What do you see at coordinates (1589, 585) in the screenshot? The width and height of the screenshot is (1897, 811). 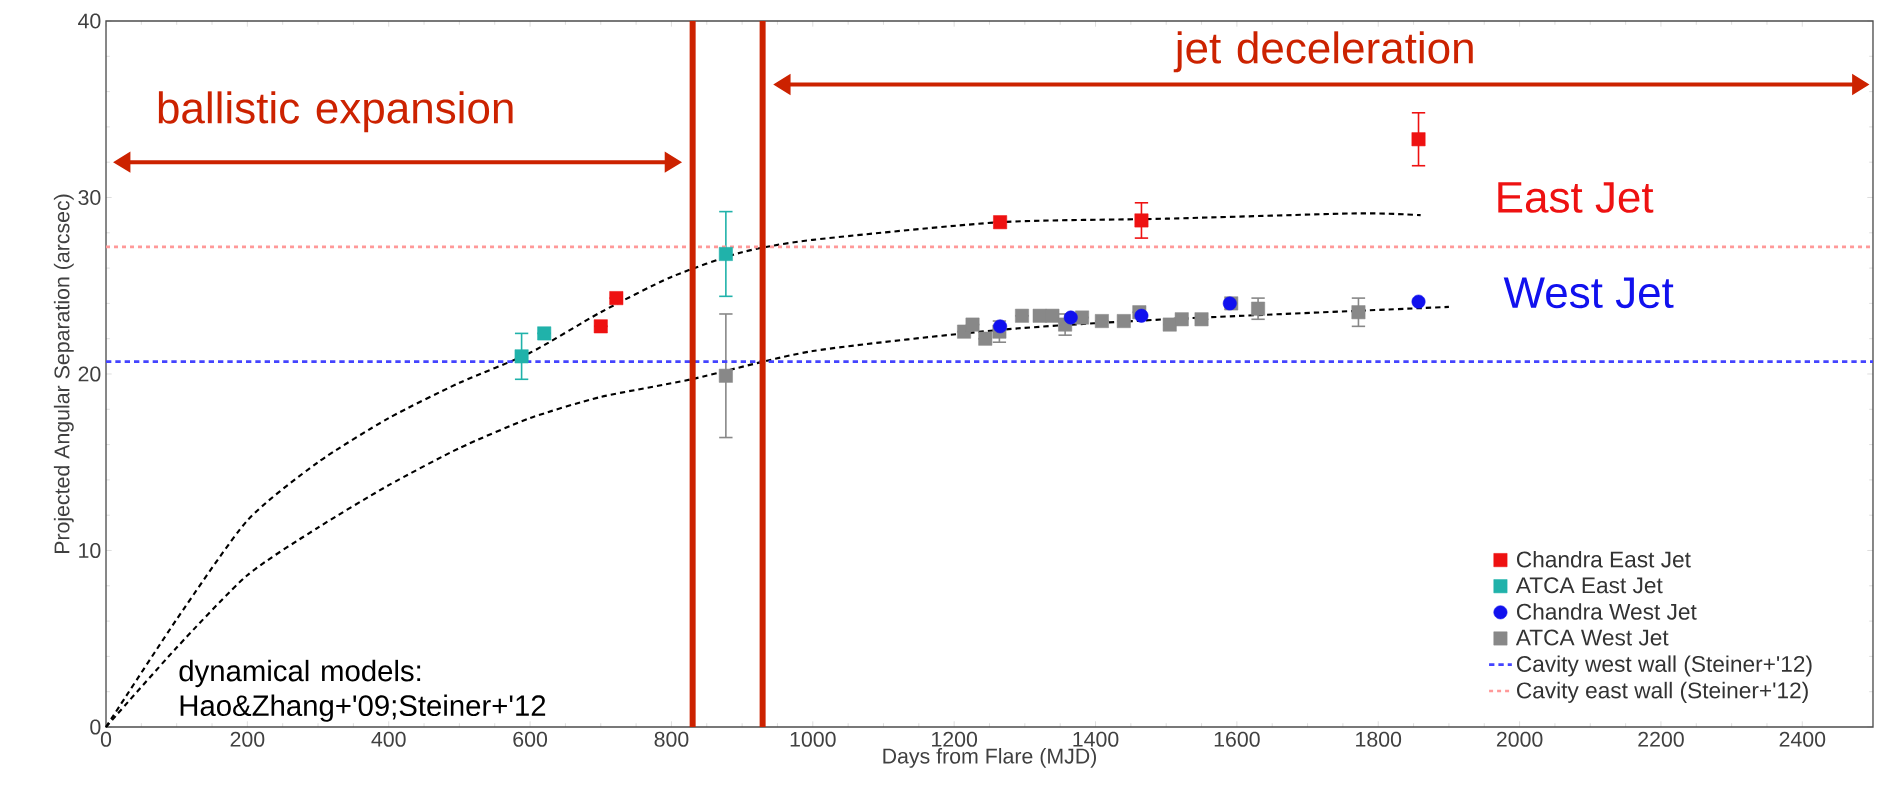 I see `legend-label: ATCA East Jet` at bounding box center [1589, 585].